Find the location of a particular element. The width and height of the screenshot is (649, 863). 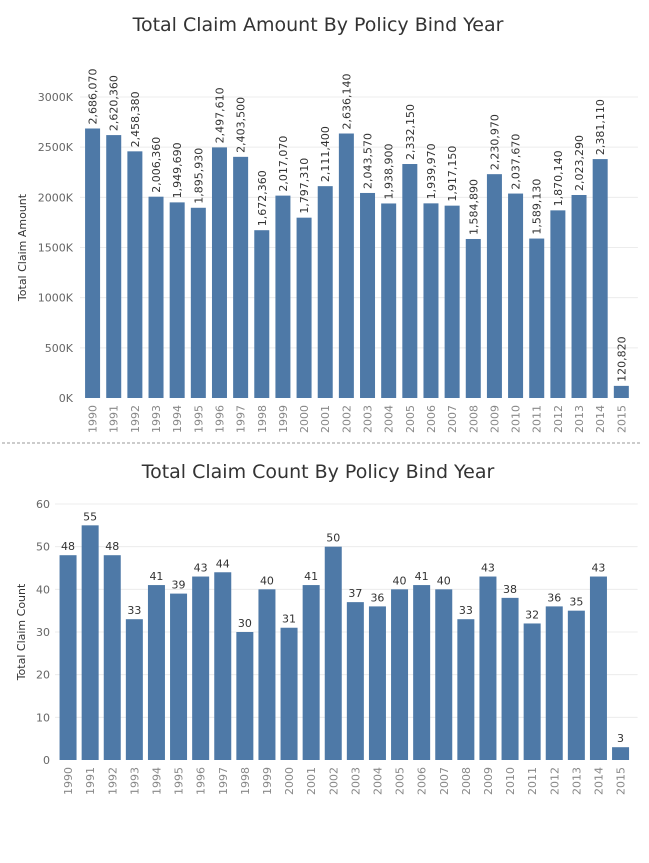

data-label: 2,636,140 is located at coordinates (346, 102).